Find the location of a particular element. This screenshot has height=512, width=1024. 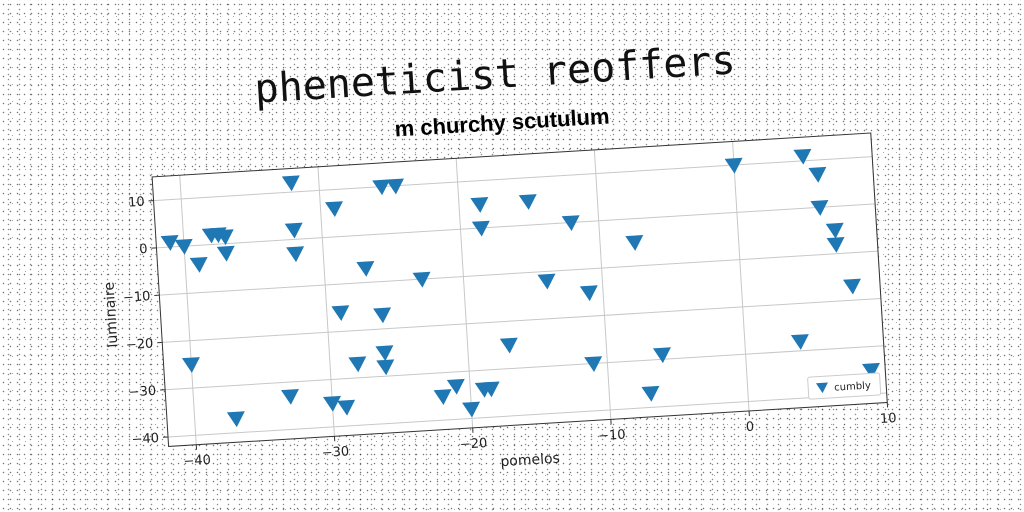

x-tick-label: −10 is located at coordinates (612, 436).